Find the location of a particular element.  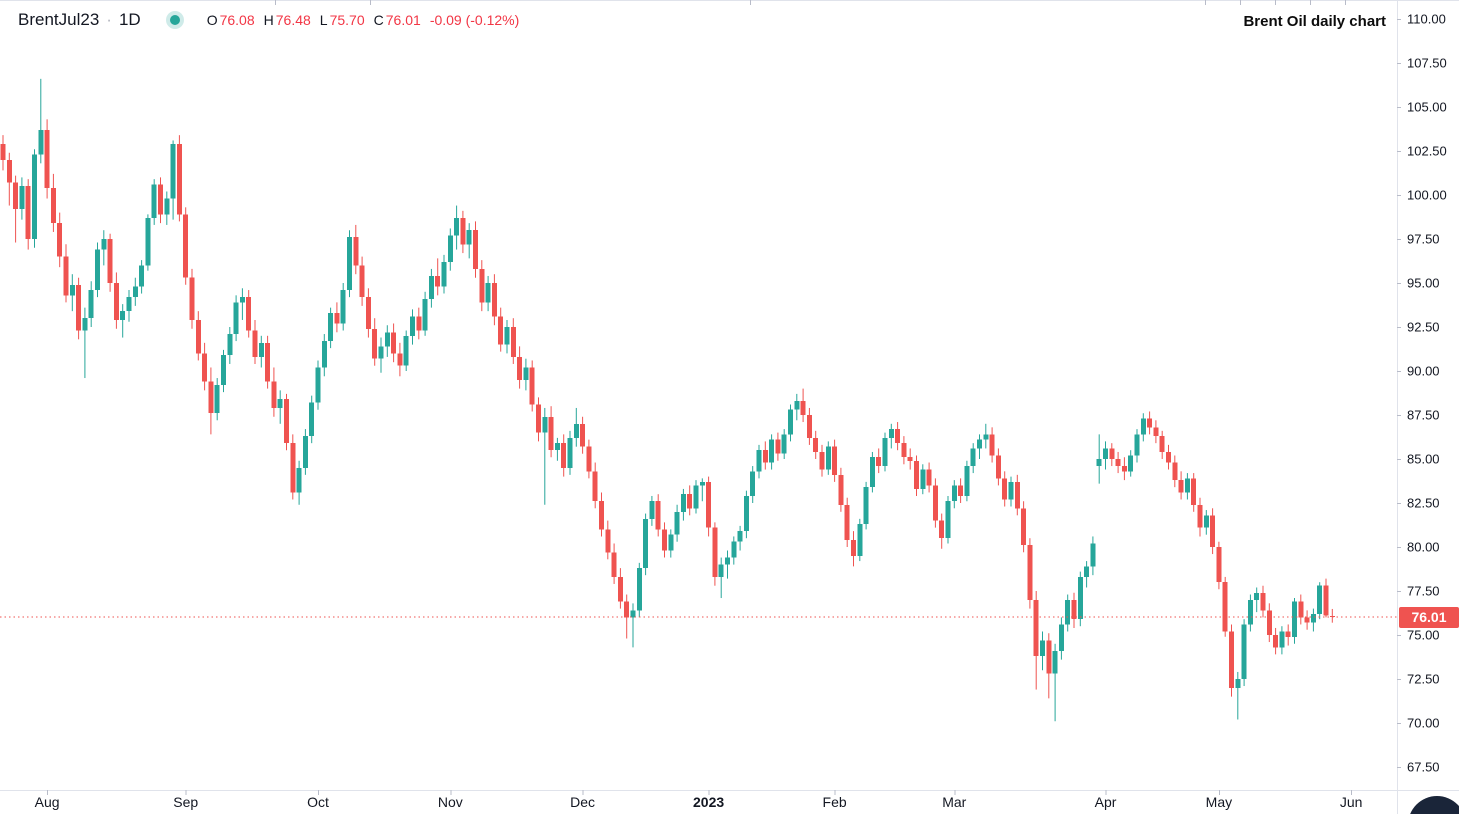

price-tick-label: 95.00 is located at coordinates (1423, 283).